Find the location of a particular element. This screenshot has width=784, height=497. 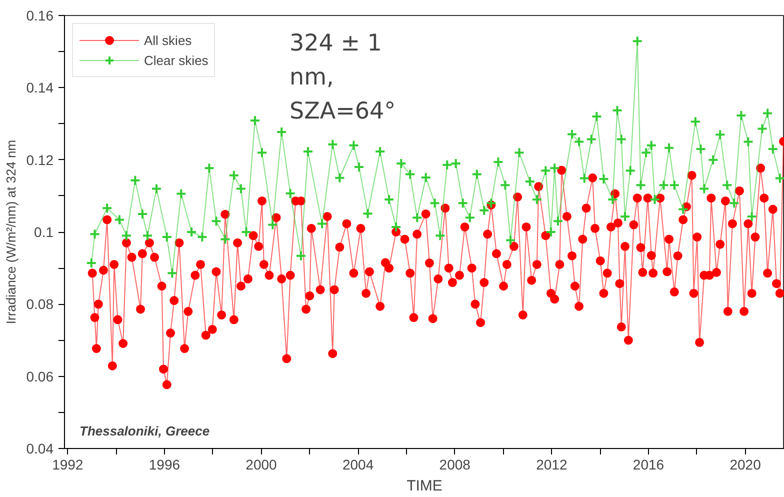

y-tick-label: 0.08 is located at coordinates (40, 304).